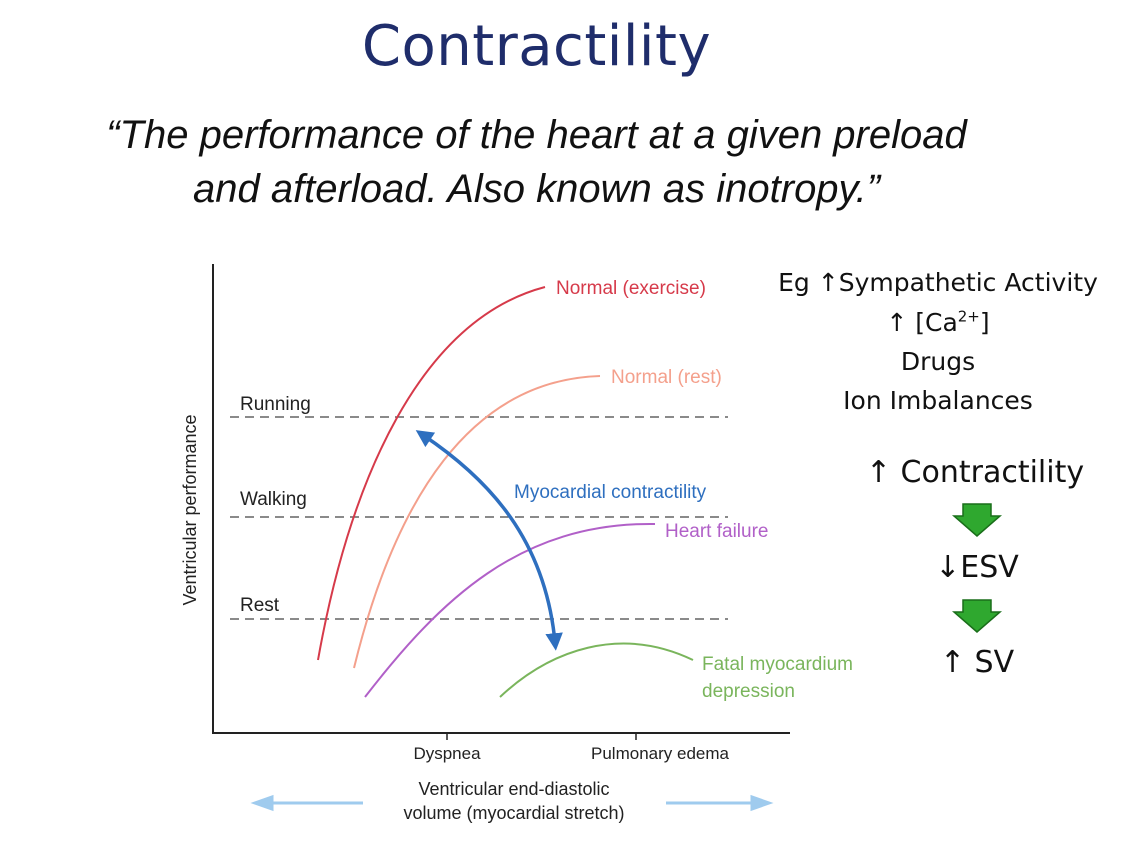 This screenshot has height=853, width=1123. I want to click on curve-label-heart-failure: Heart failure, so click(717, 531).